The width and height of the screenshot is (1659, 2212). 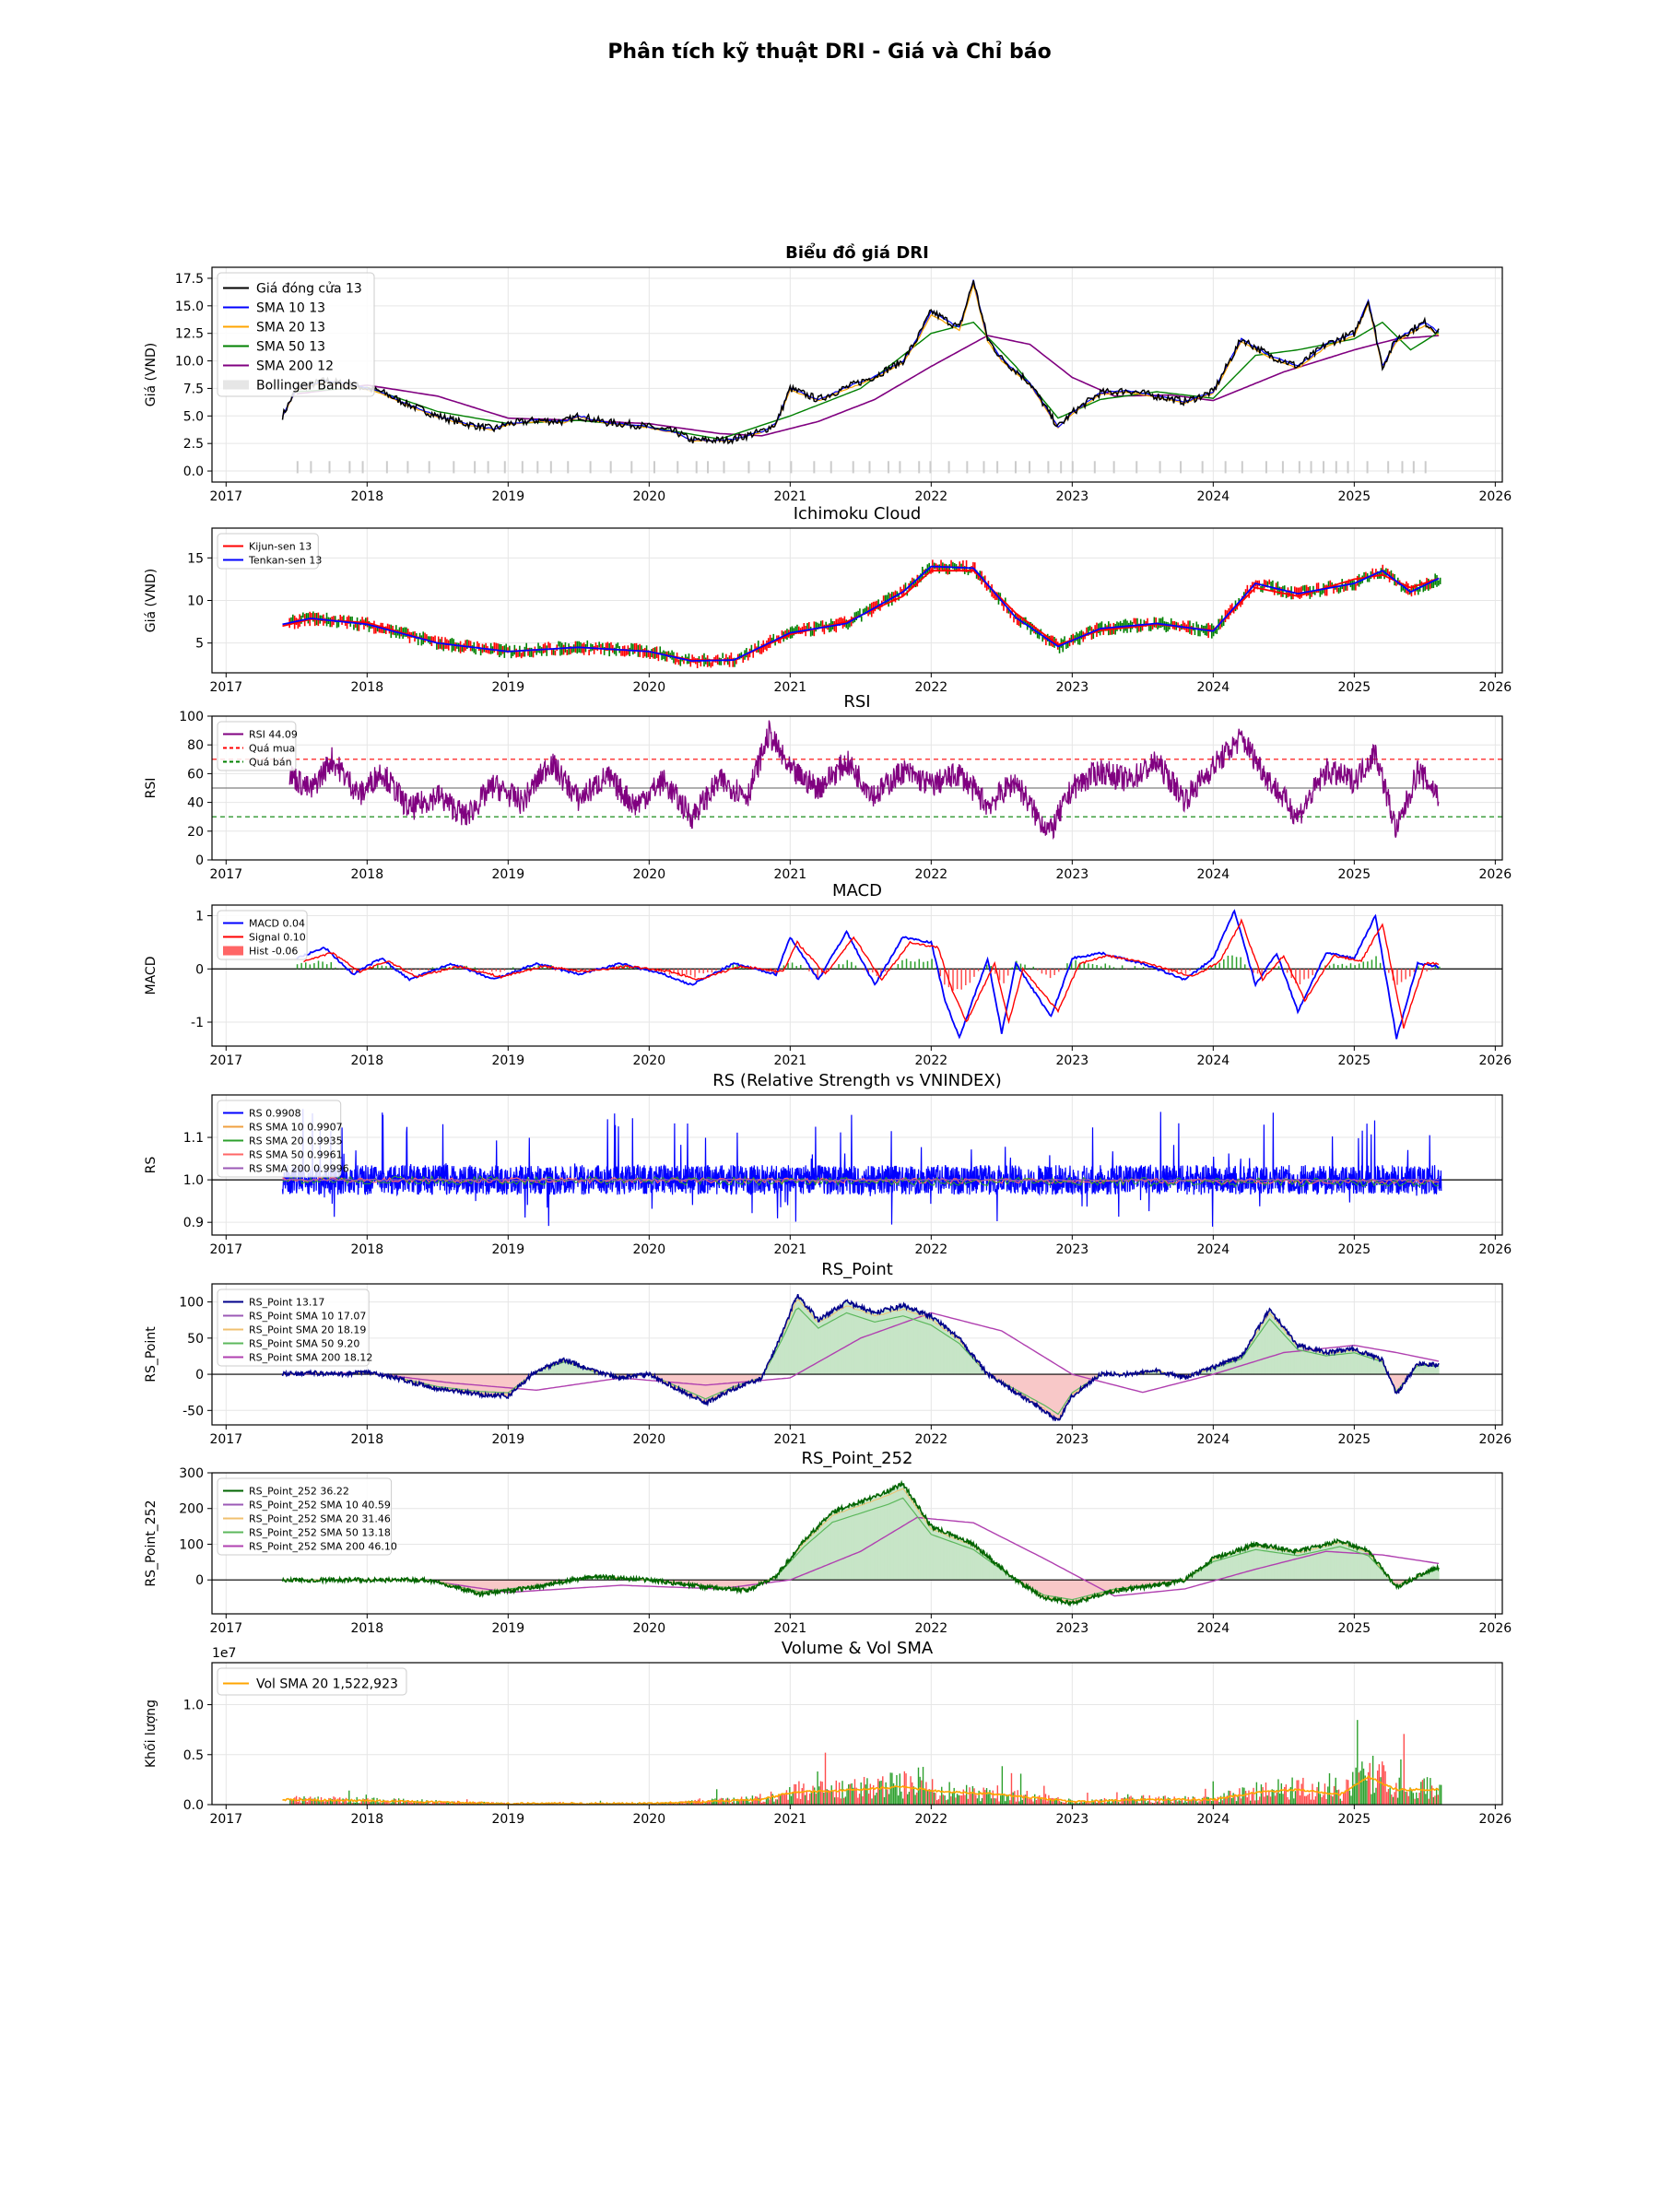 What do you see at coordinates (448, 1803) in the screenshot?
I see `volume-bar` at bounding box center [448, 1803].